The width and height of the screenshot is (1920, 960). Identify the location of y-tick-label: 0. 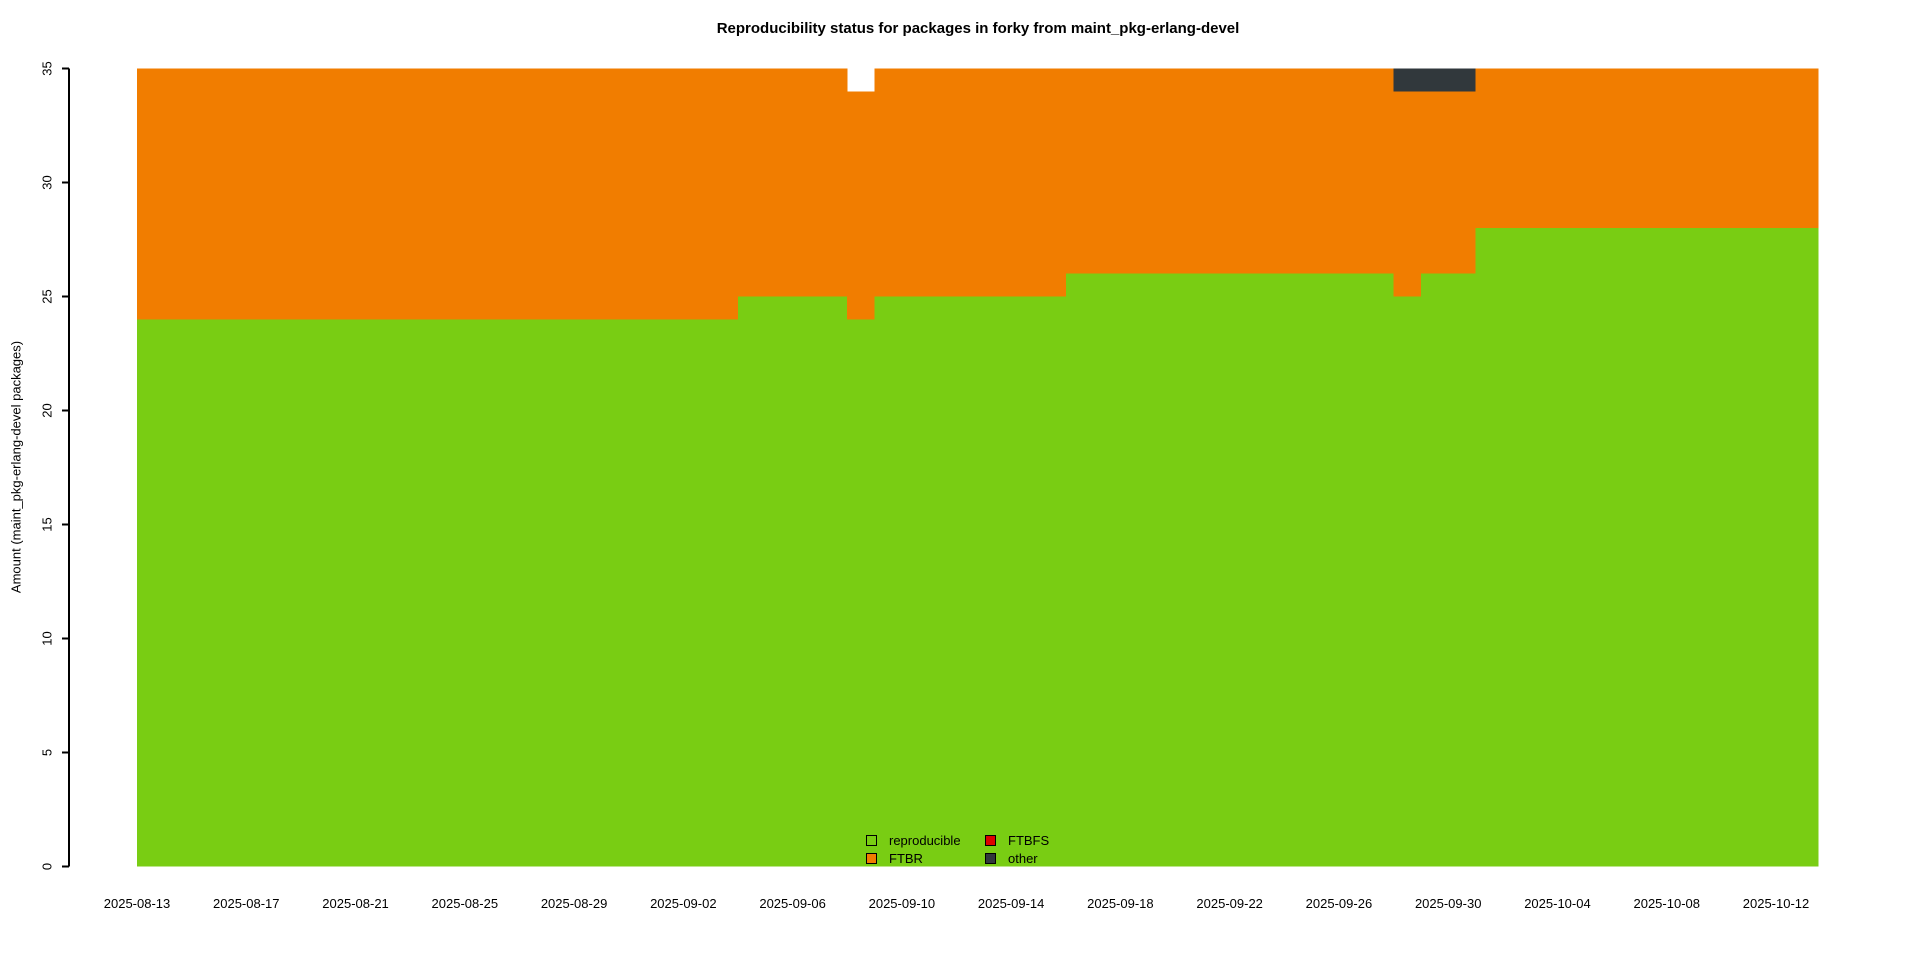
(47, 866).